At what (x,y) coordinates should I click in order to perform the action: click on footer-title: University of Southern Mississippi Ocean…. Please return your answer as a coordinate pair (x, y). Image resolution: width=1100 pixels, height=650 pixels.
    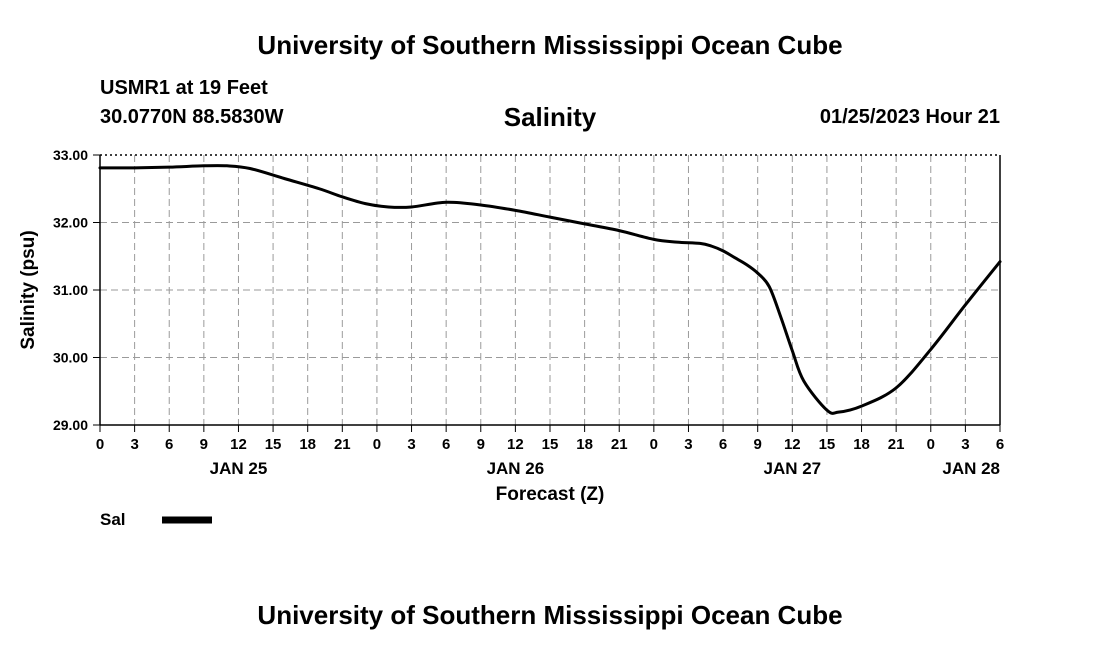
    Looking at the image, I should click on (550, 615).